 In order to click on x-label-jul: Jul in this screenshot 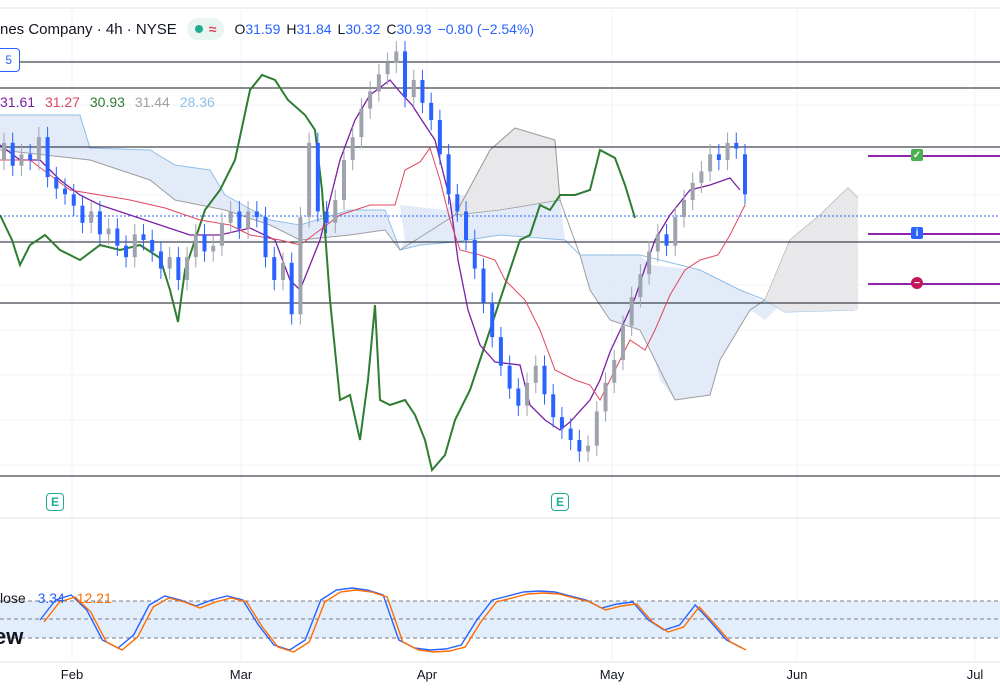, I will do `click(975, 674)`.